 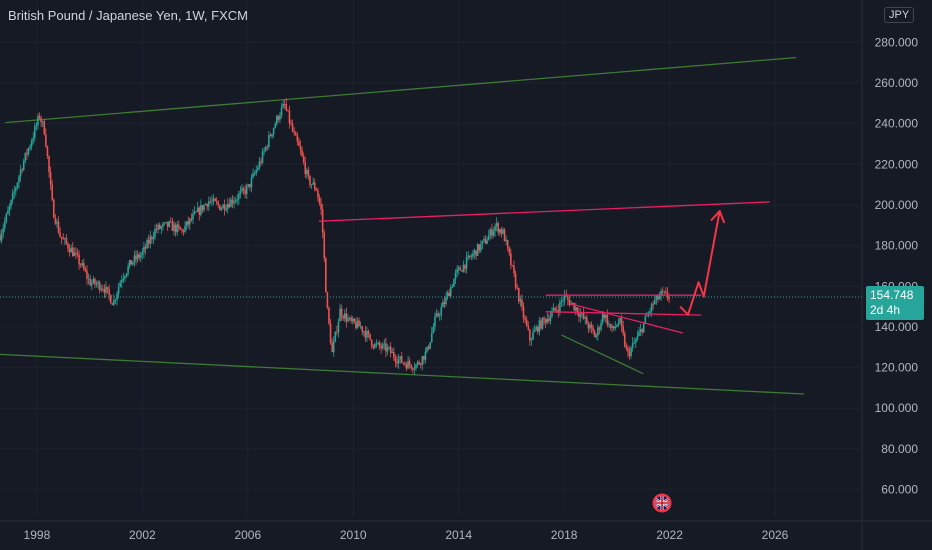 What do you see at coordinates (142, 535) in the screenshot?
I see `time-tick-label: 2002` at bounding box center [142, 535].